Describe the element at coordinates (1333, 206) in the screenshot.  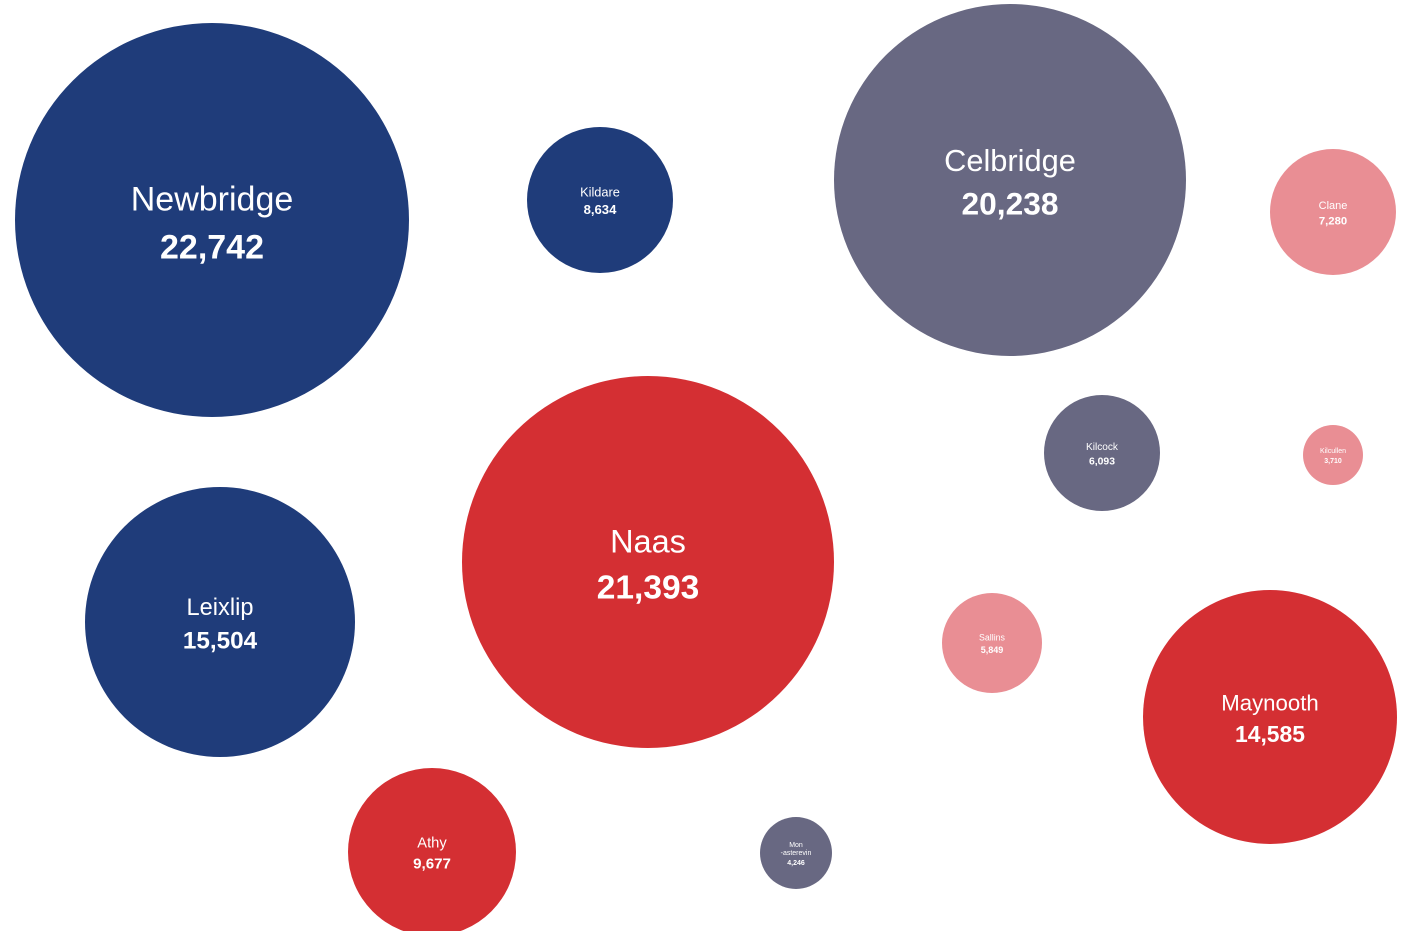
I see `bubble-label-clane: Clane` at that location.